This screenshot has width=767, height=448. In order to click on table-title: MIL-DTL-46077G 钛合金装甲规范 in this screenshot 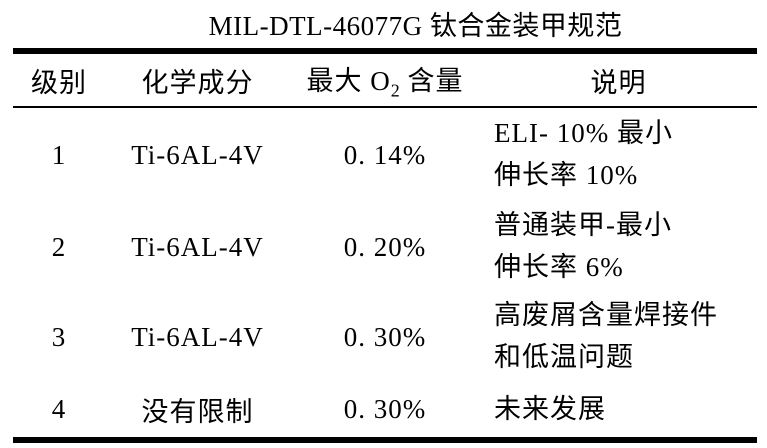, I will do `click(415, 26)`.